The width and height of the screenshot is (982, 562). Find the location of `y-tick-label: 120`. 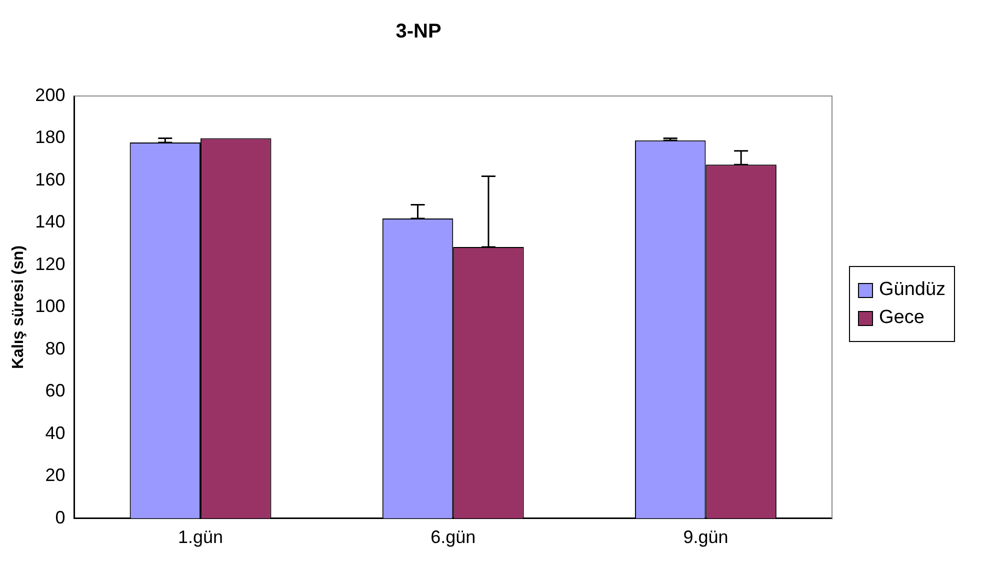

y-tick-label: 120 is located at coordinates (50, 264).